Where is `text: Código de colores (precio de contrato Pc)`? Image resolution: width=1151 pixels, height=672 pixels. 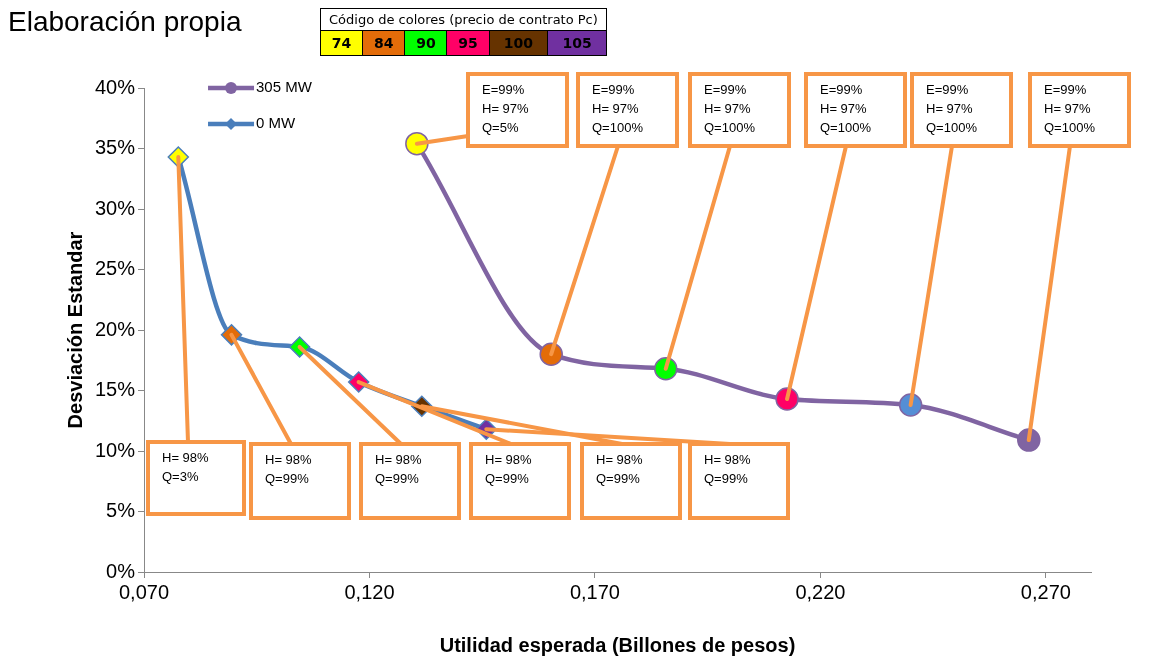
text: Código de colores (precio de contrato Pc) is located at coordinates (463, 20).